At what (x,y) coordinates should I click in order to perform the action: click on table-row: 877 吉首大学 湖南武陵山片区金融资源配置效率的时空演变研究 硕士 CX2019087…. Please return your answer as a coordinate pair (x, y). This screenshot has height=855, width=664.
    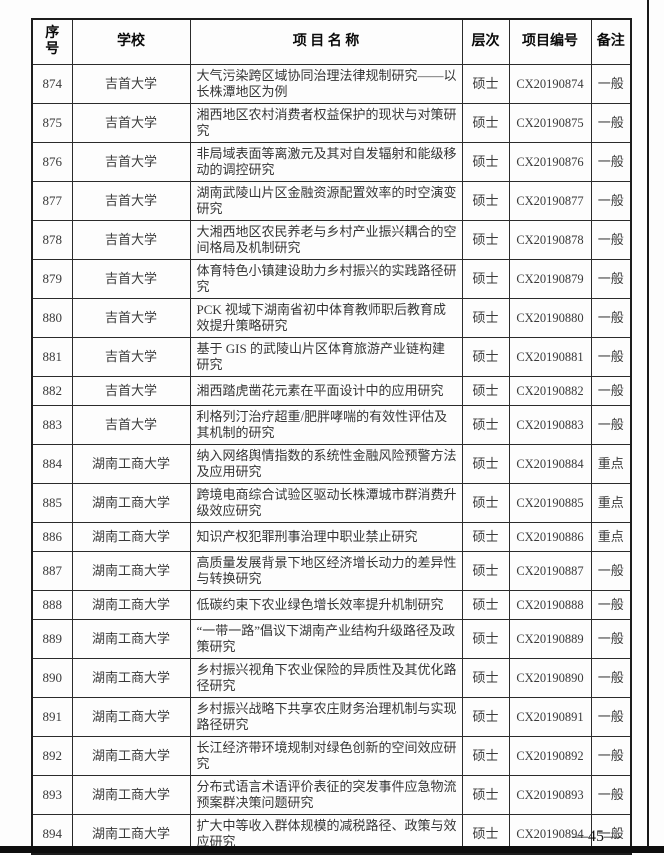
    Looking at the image, I should click on (331, 201).